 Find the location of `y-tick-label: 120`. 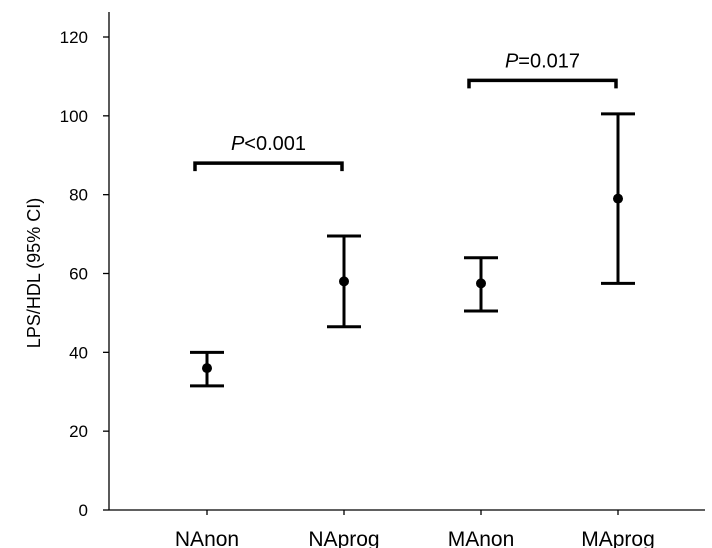

y-tick-label: 120 is located at coordinates (74, 37).